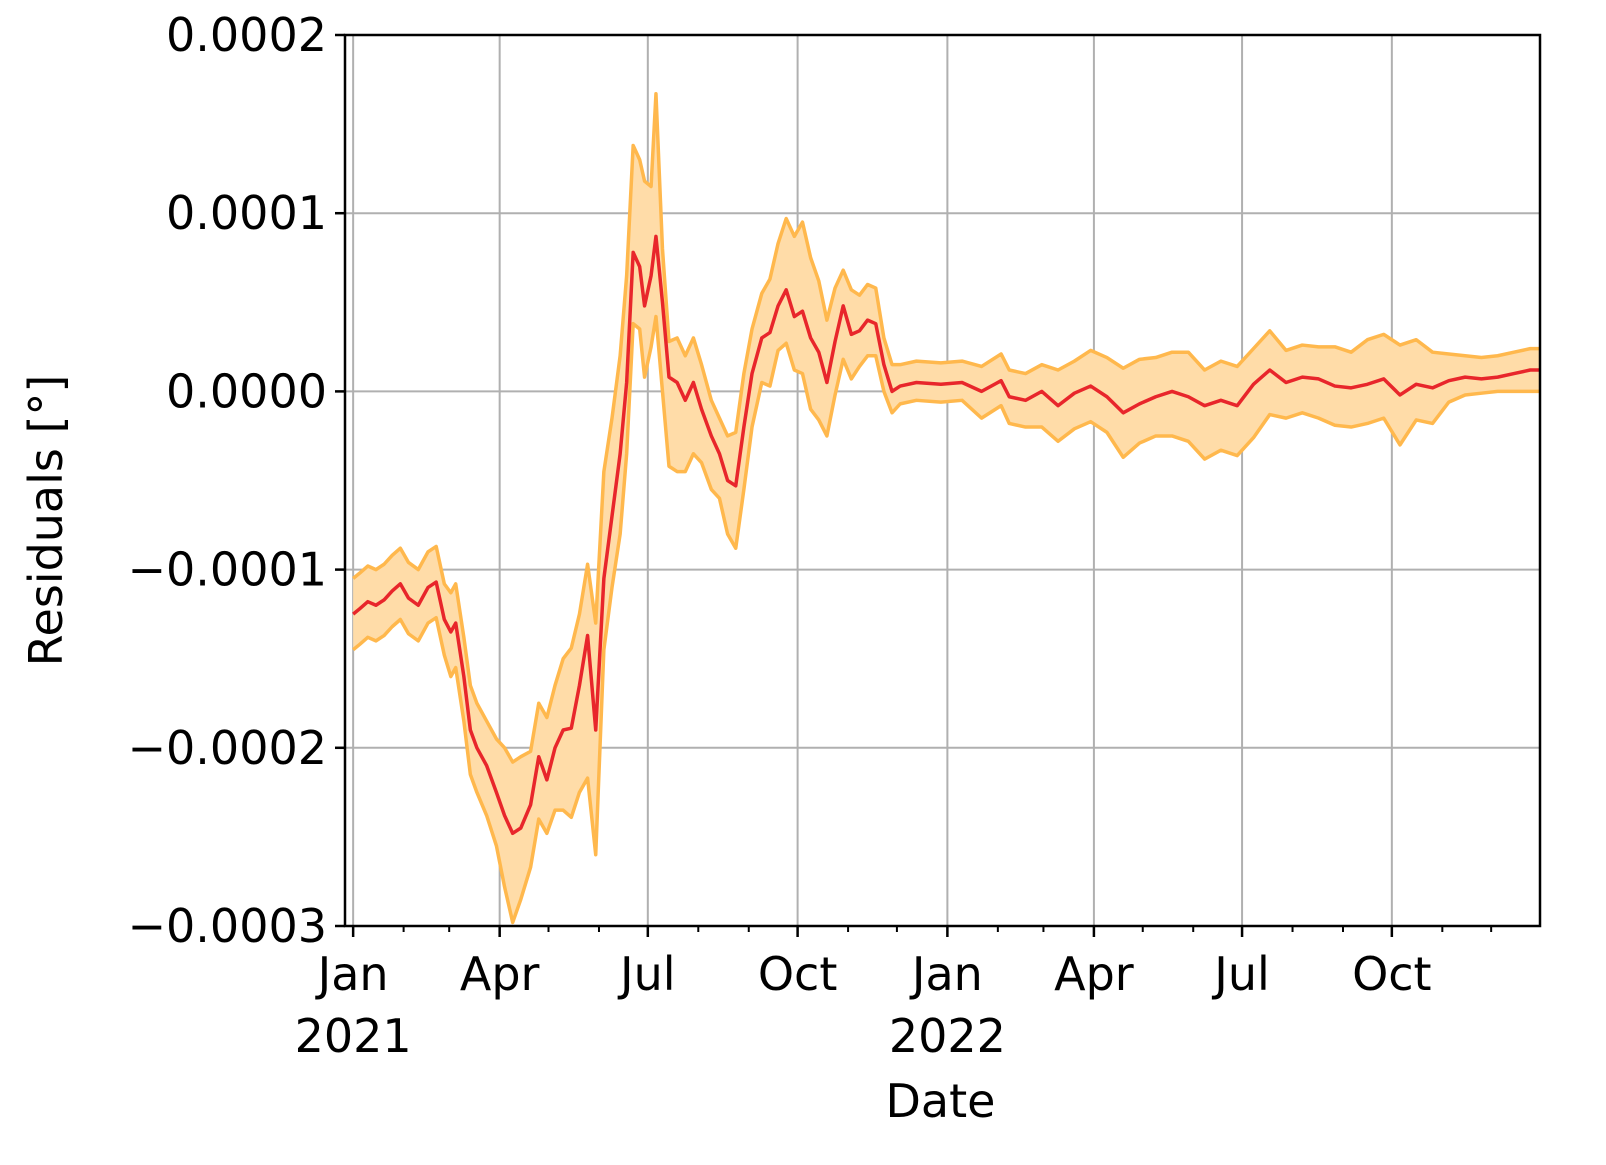 The image size is (1606, 1165). What do you see at coordinates (246, 35) in the screenshot?
I see `y-tick-label: 0.0002` at bounding box center [246, 35].